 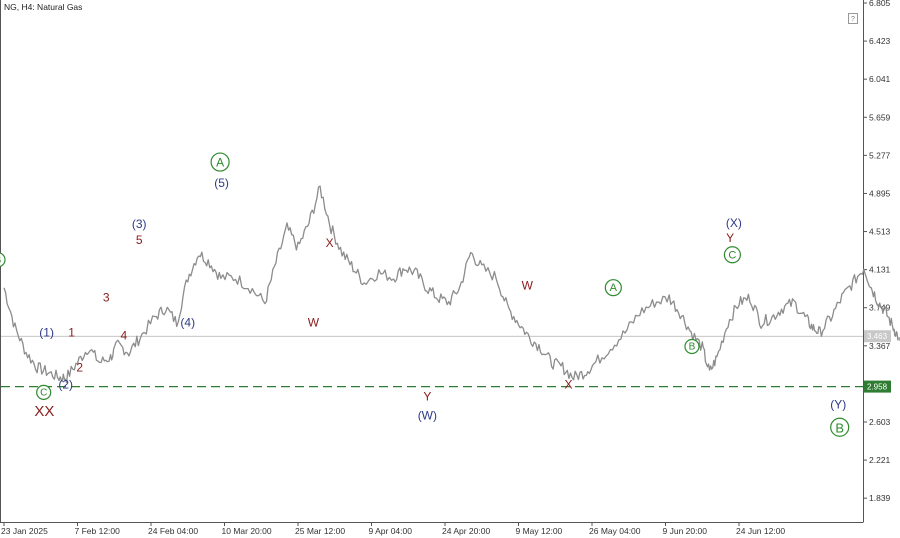 I want to click on x-tick-label: 24 Feb 04:00, so click(x=173, y=531).